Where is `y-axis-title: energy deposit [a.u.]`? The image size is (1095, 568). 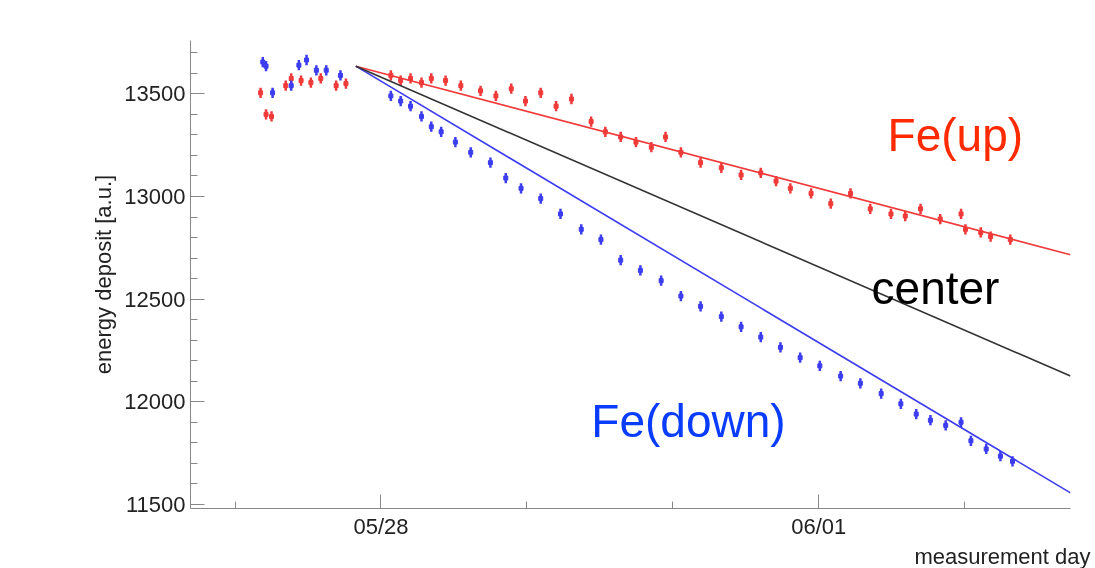 y-axis-title: energy deposit [a.u.] is located at coordinates (104, 274).